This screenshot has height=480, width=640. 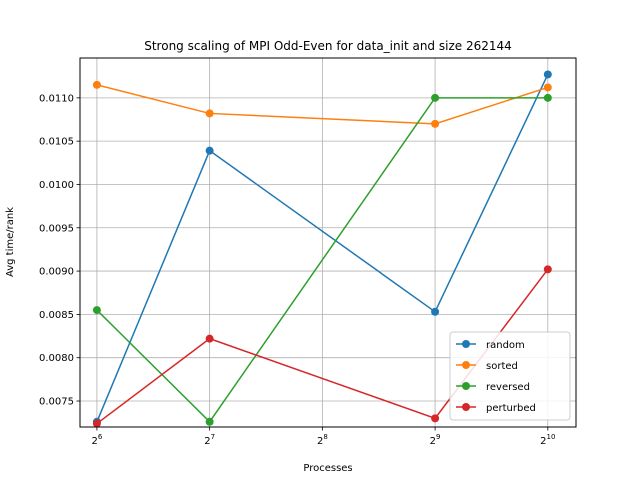 What do you see at coordinates (56, 315) in the screenshot?
I see `y-tick-label: 0.0085` at bounding box center [56, 315].